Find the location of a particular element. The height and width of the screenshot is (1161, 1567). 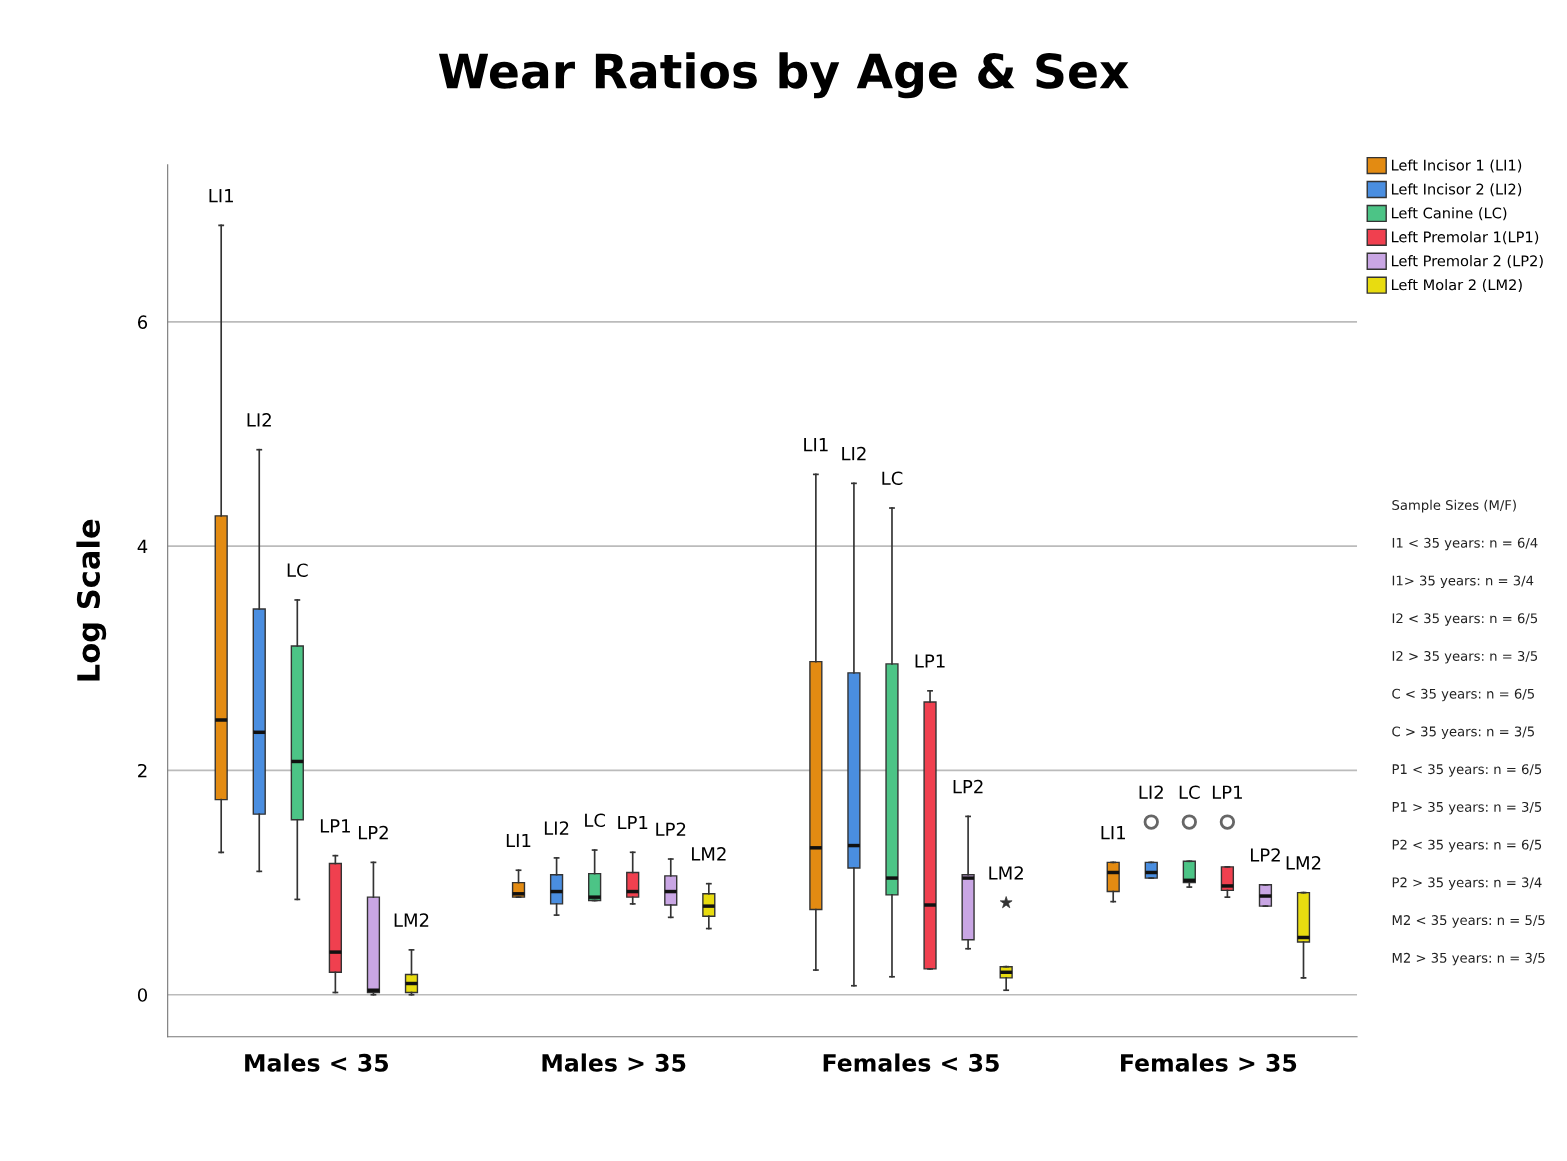

legend-label: Left Canine (LC) is located at coordinates (1449, 214).